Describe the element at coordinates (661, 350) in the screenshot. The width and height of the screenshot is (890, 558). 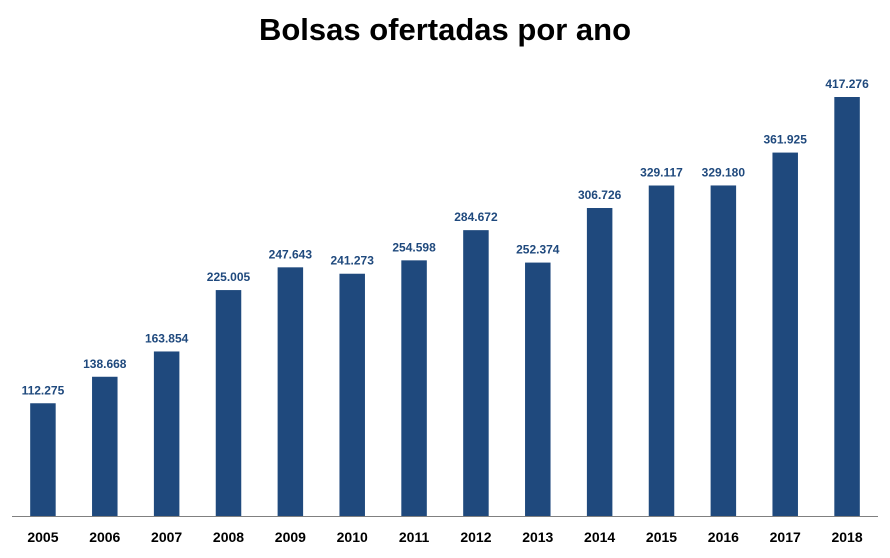
I see `bar-2015` at that location.